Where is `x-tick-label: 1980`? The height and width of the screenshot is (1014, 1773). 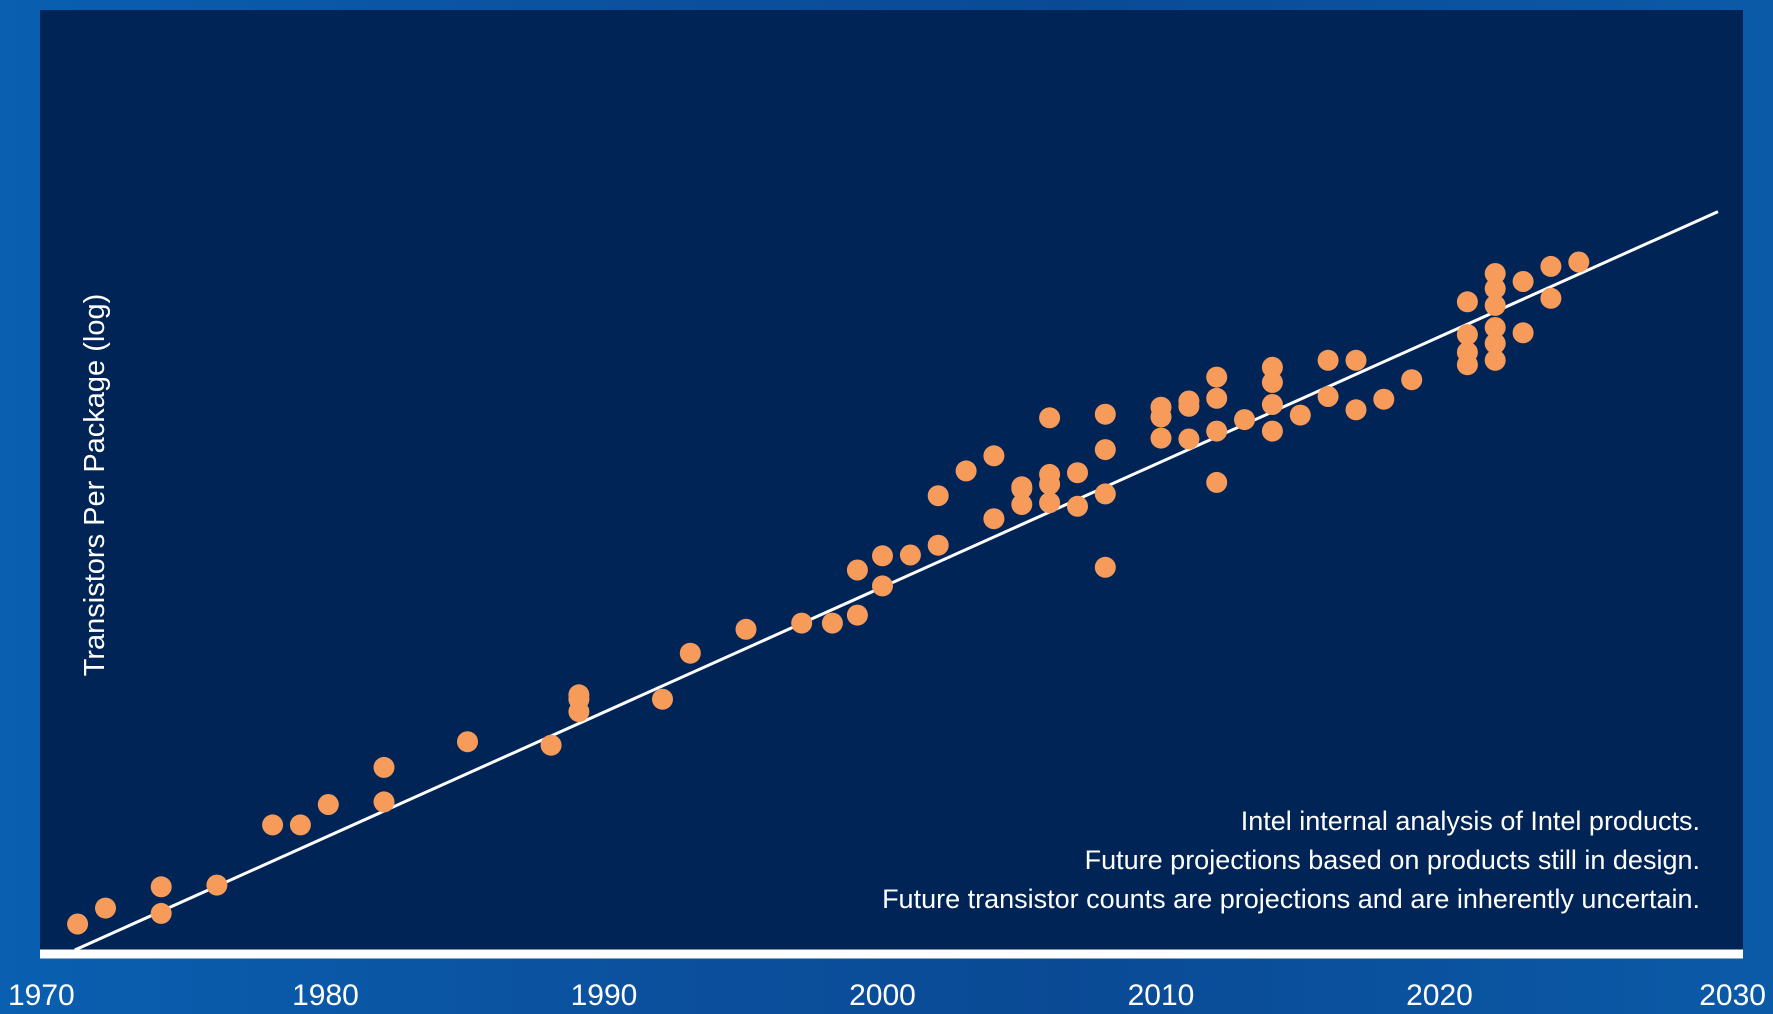 x-tick-label: 1980 is located at coordinates (325, 995).